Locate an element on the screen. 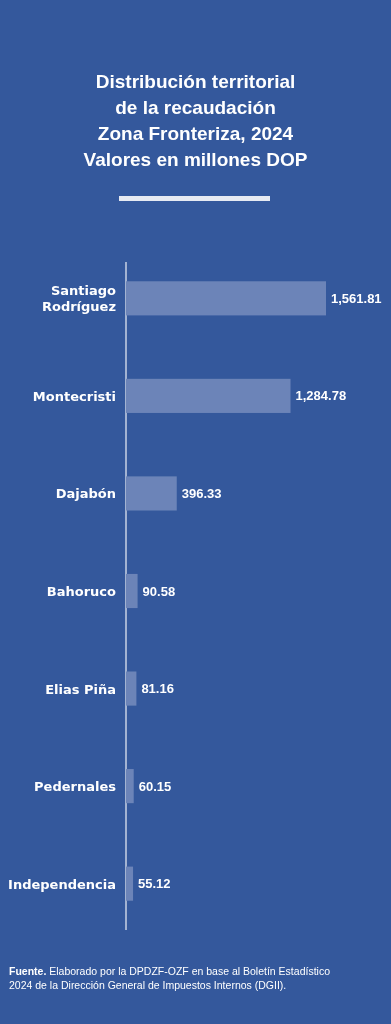 This screenshot has width=391, height=1024. y-tick-label: Pedernales is located at coordinates (75, 786).